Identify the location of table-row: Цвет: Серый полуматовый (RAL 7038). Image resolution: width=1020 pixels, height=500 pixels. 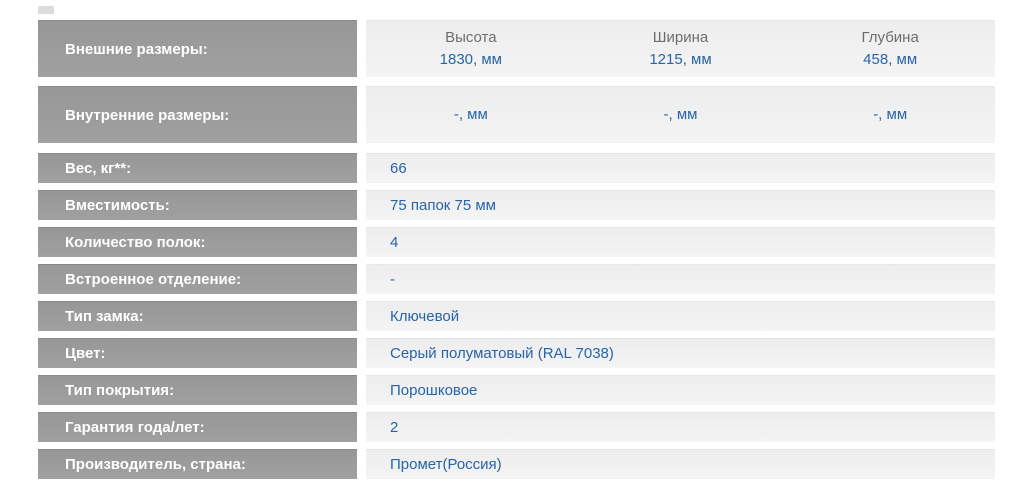
(516, 353).